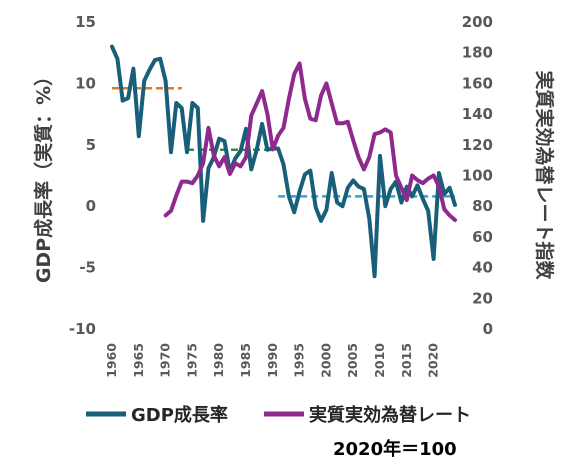 This screenshot has width=573, height=475. I want to click on x-tick-label: 1960, so click(111, 360).